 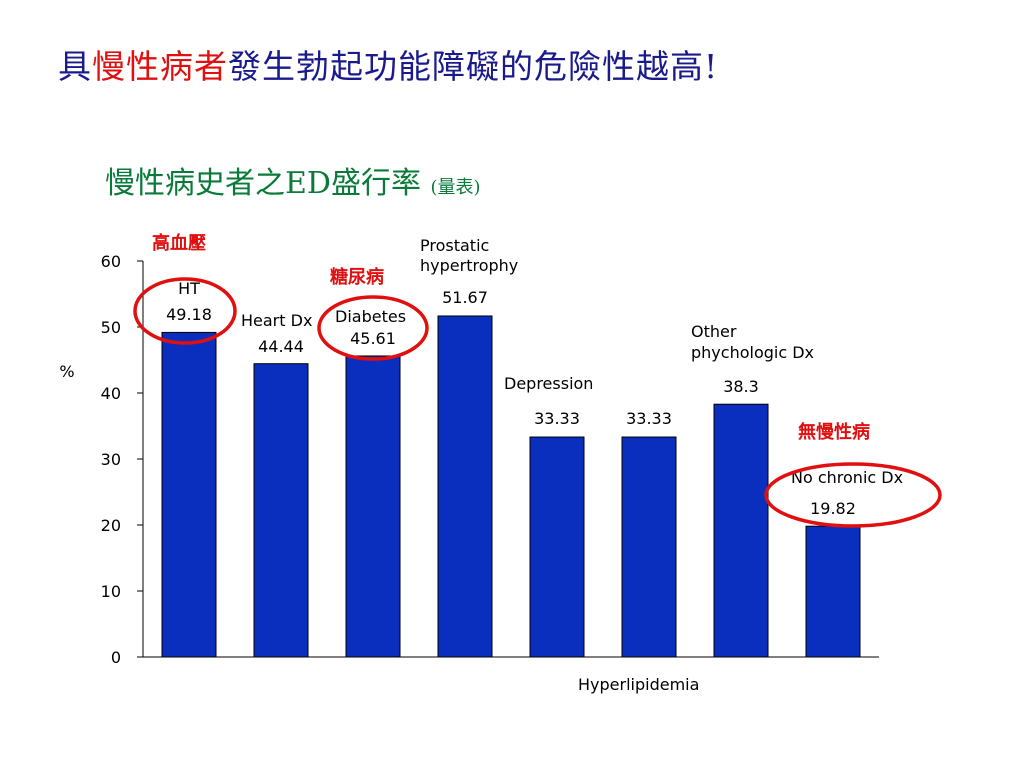 What do you see at coordinates (548, 383) in the screenshot?
I see `category-label: Depression` at bounding box center [548, 383].